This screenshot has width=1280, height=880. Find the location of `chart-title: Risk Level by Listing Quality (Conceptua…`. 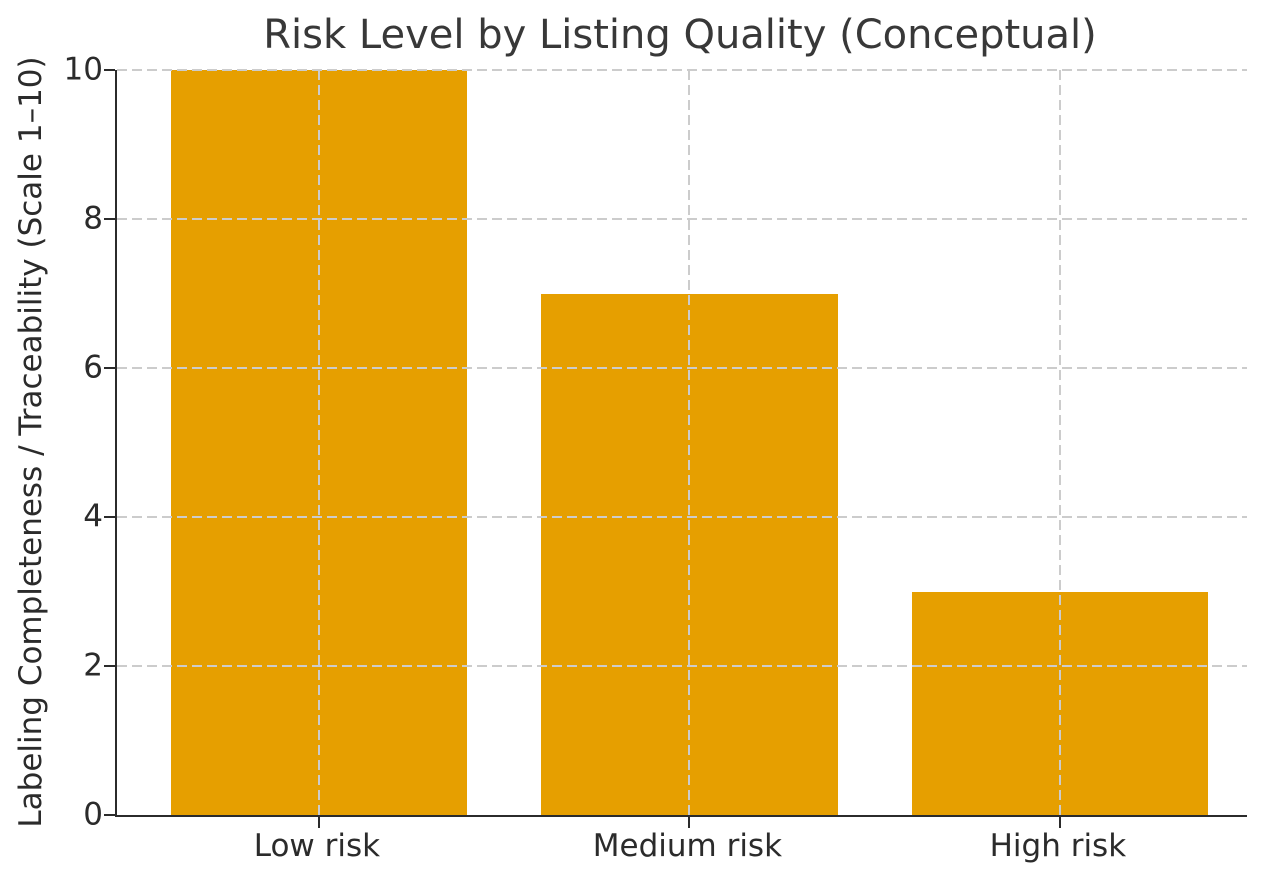

chart-title: Risk Level by Listing Quality (Conceptua… is located at coordinates (680, 35).